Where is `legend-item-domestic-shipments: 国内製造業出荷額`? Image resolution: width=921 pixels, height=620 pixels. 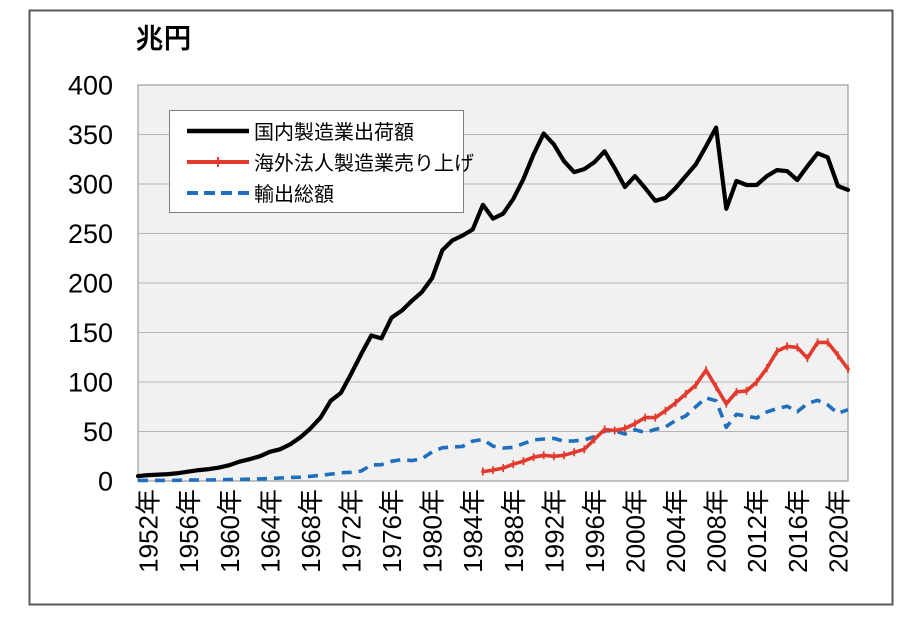
legend-item-domestic-shipments: 国内製造業出荷額 is located at coordinates (322, 130).